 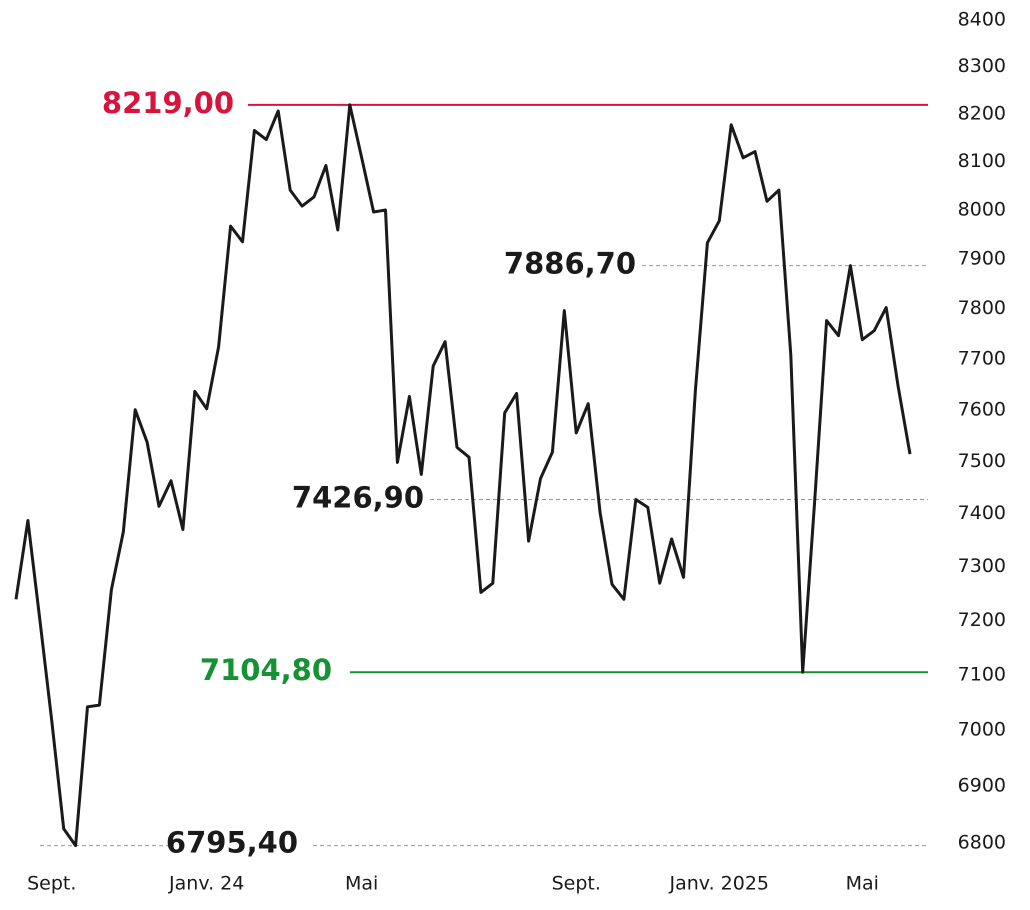 I want to click on y-tick-label: 6800, so click(x=982, y=843).